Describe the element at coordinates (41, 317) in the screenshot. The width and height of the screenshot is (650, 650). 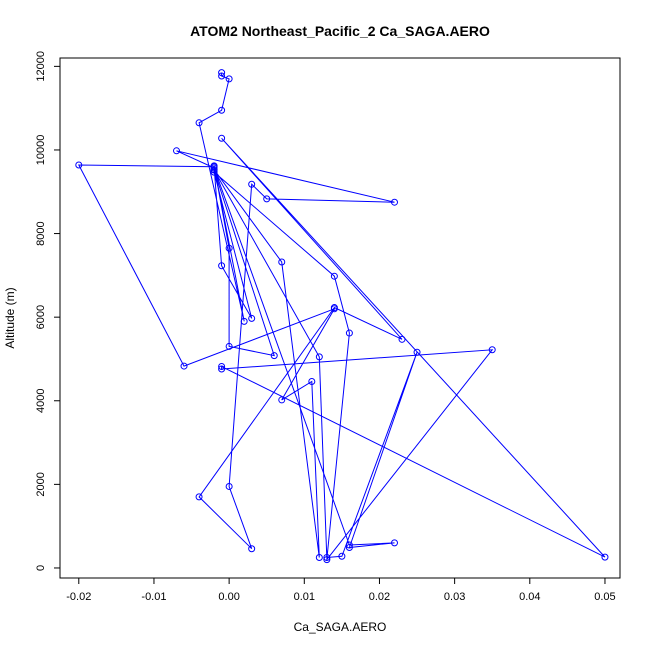
I see `y-tick-label: 6000` at that location.